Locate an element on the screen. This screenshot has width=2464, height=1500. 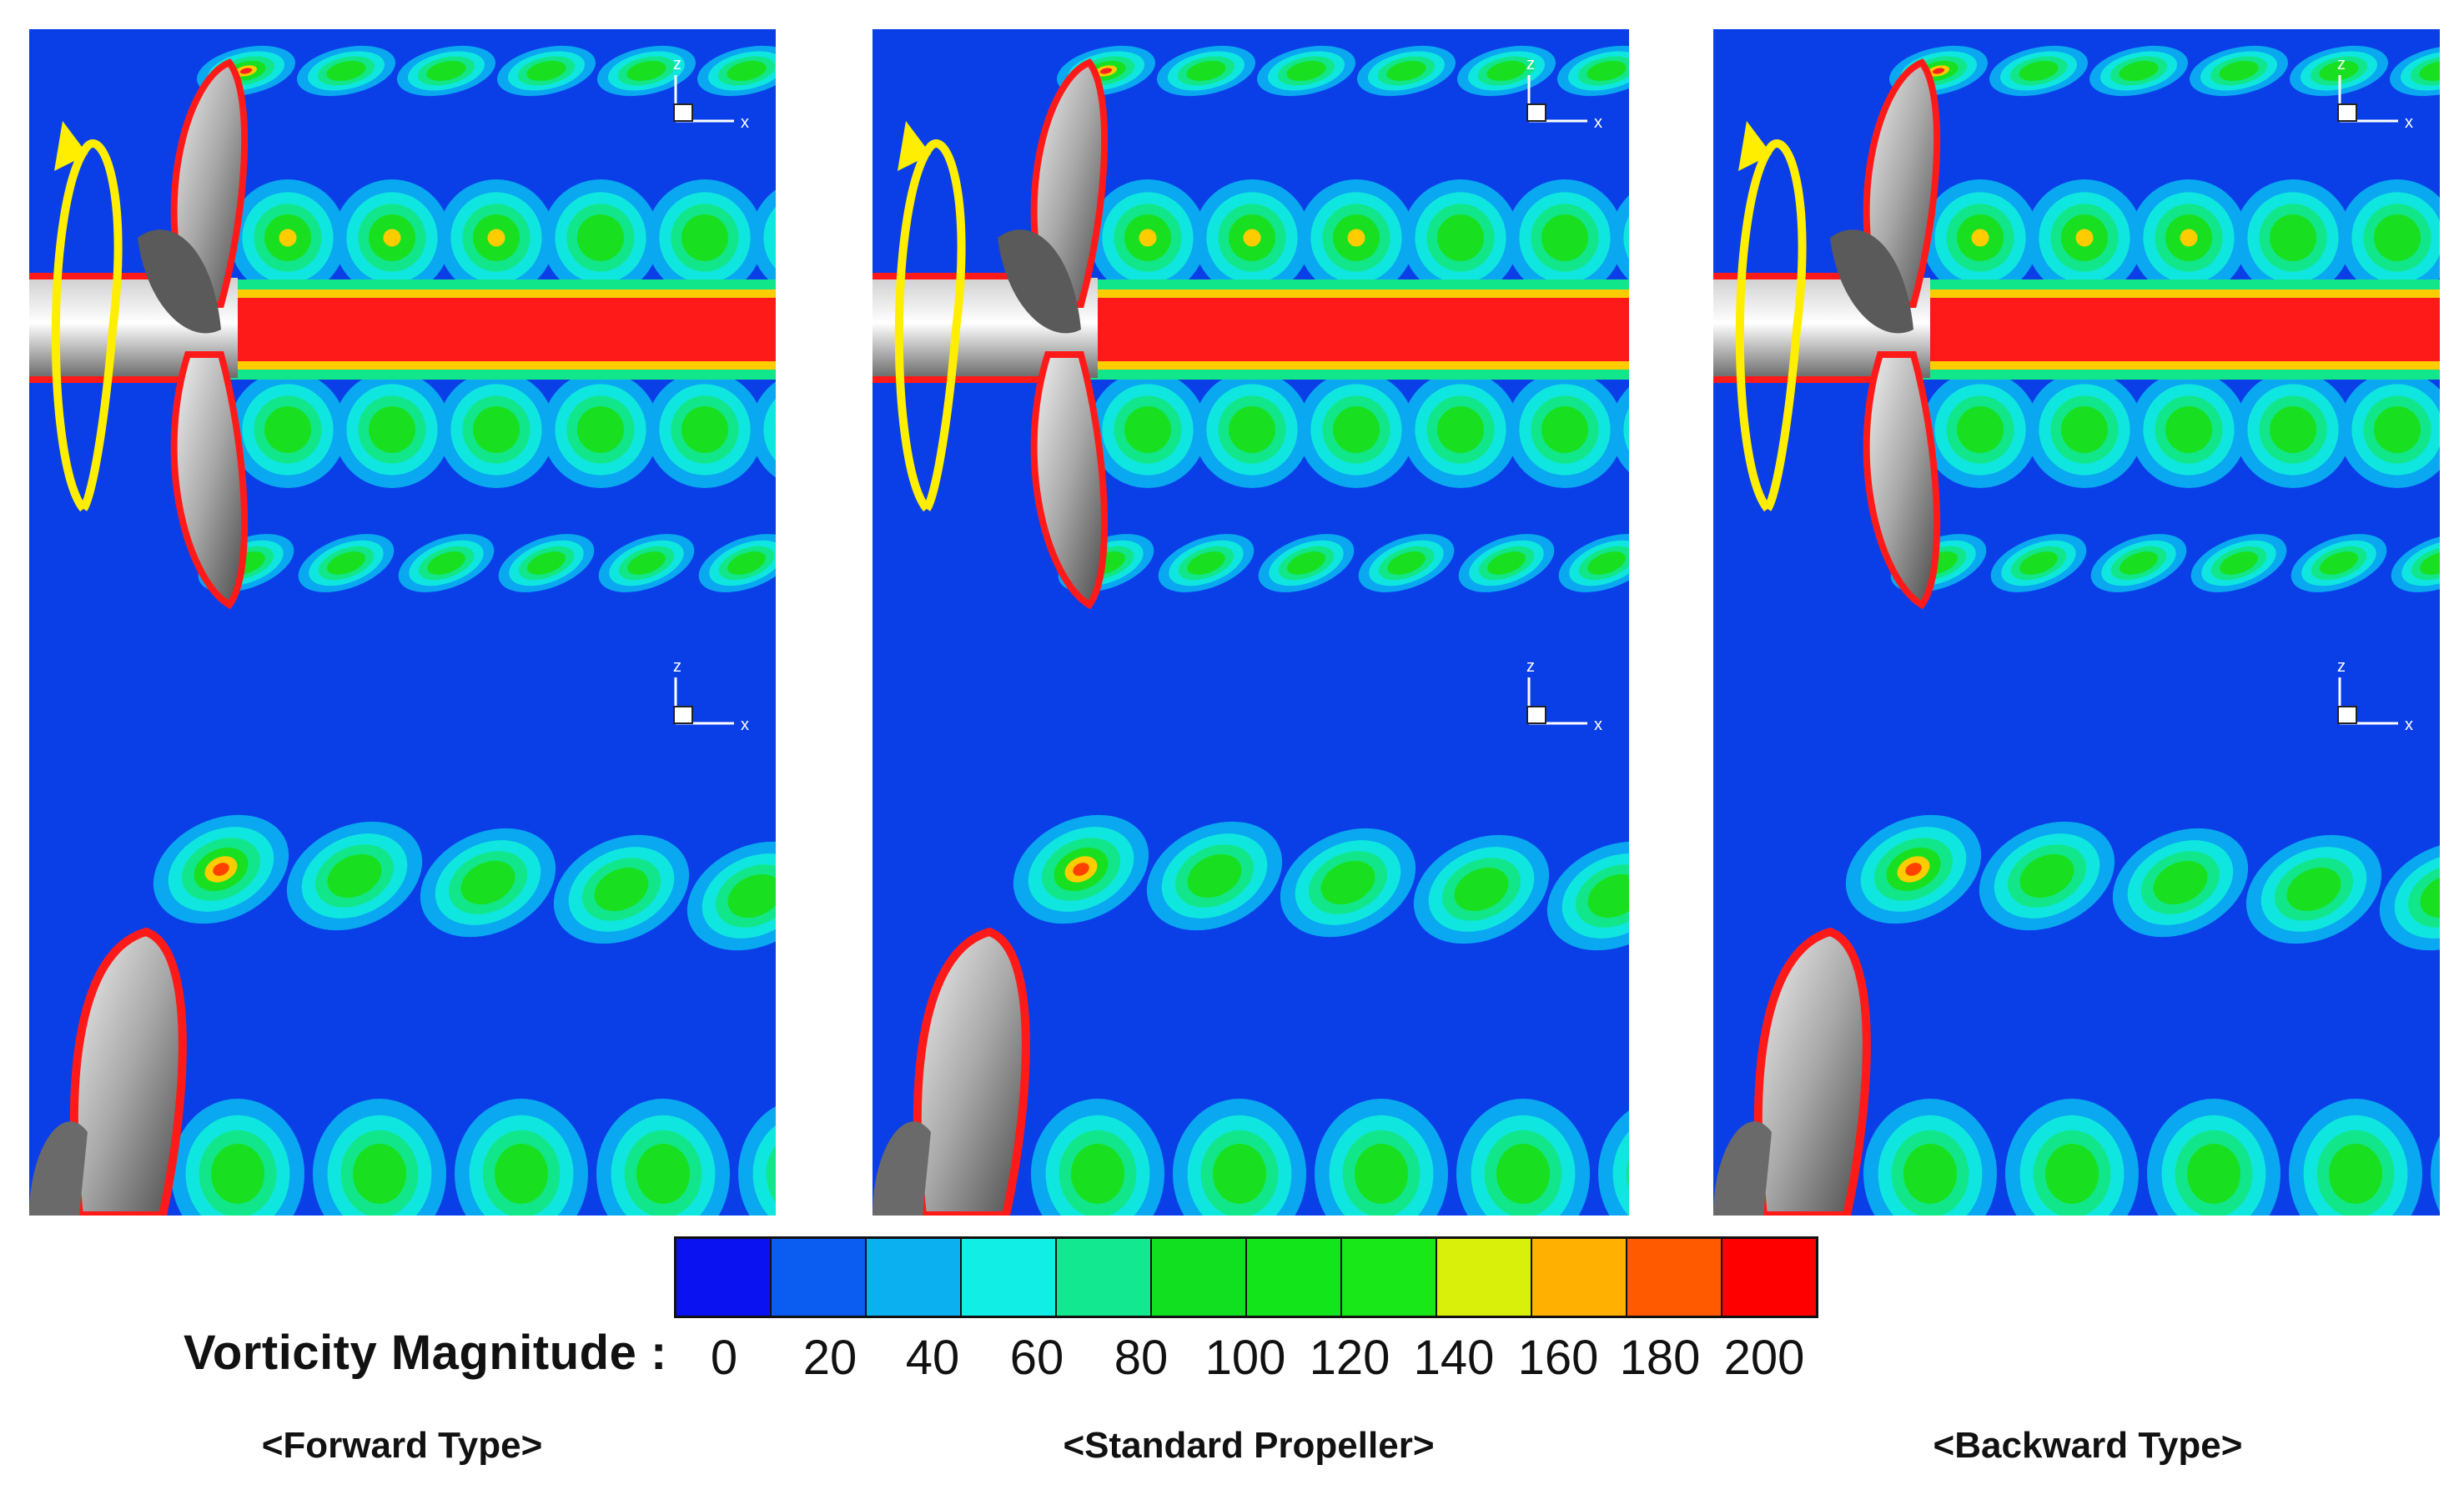
colorbar-tick-label: 140 is located at coordinates (1454, 1358).